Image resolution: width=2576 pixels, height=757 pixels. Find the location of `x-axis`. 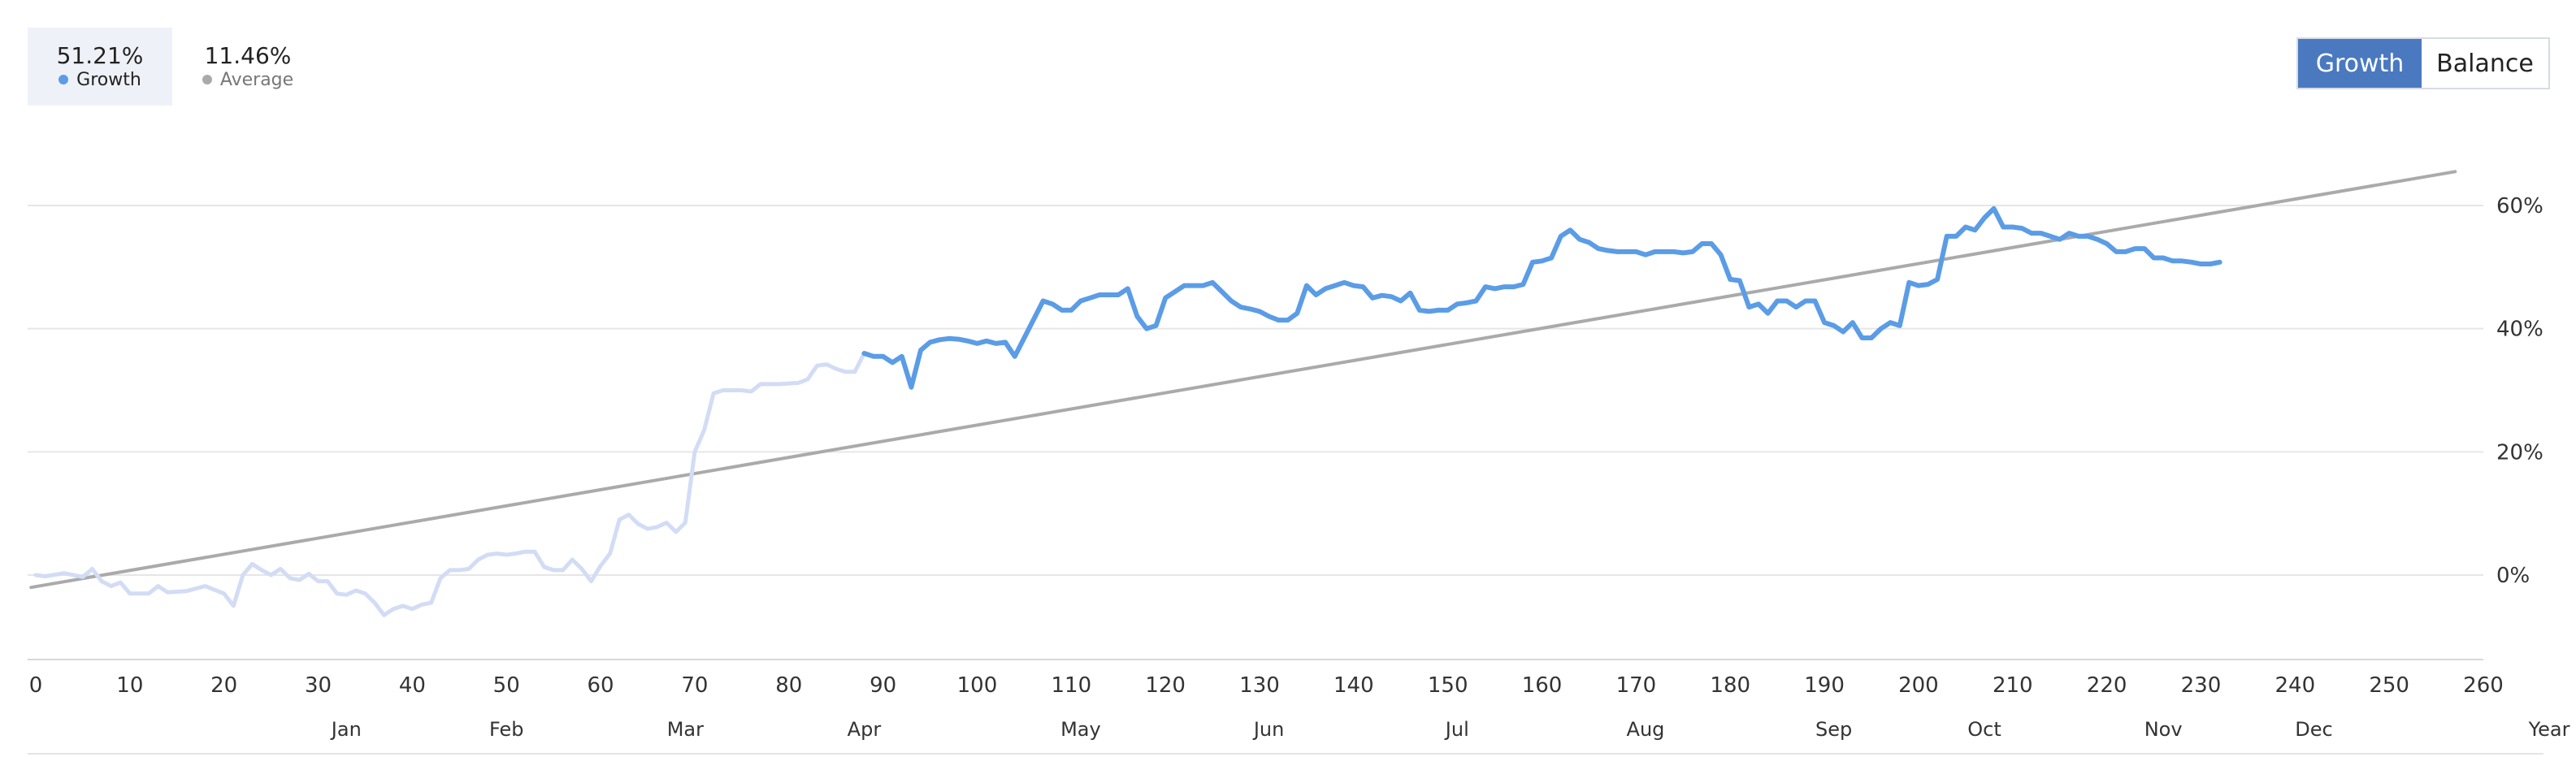

x-axis is located at coordinates (1285, 707).